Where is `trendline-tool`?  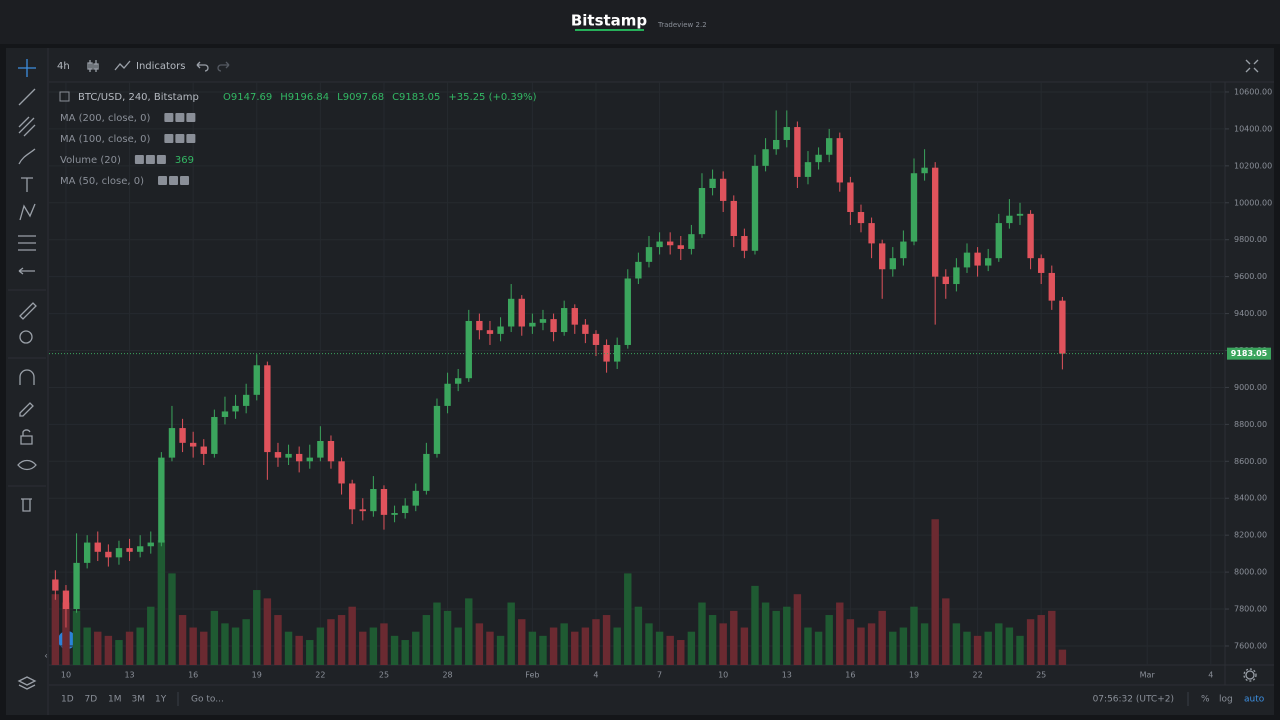 trendline-tool is located at coordinates (27, 97).